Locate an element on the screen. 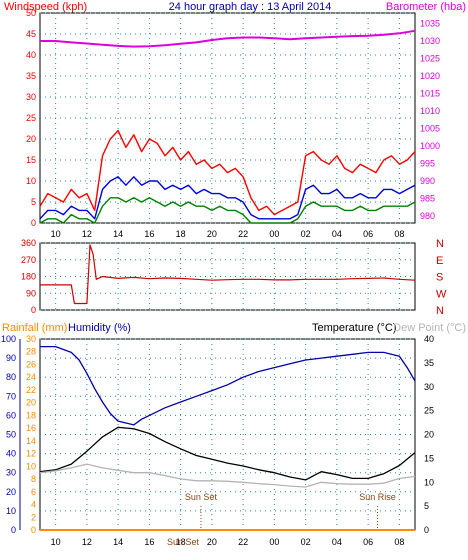 Image resolution: width=468 pixels, height=560 pixels. direction-tick: 270 is located at coordinates (28, 260).